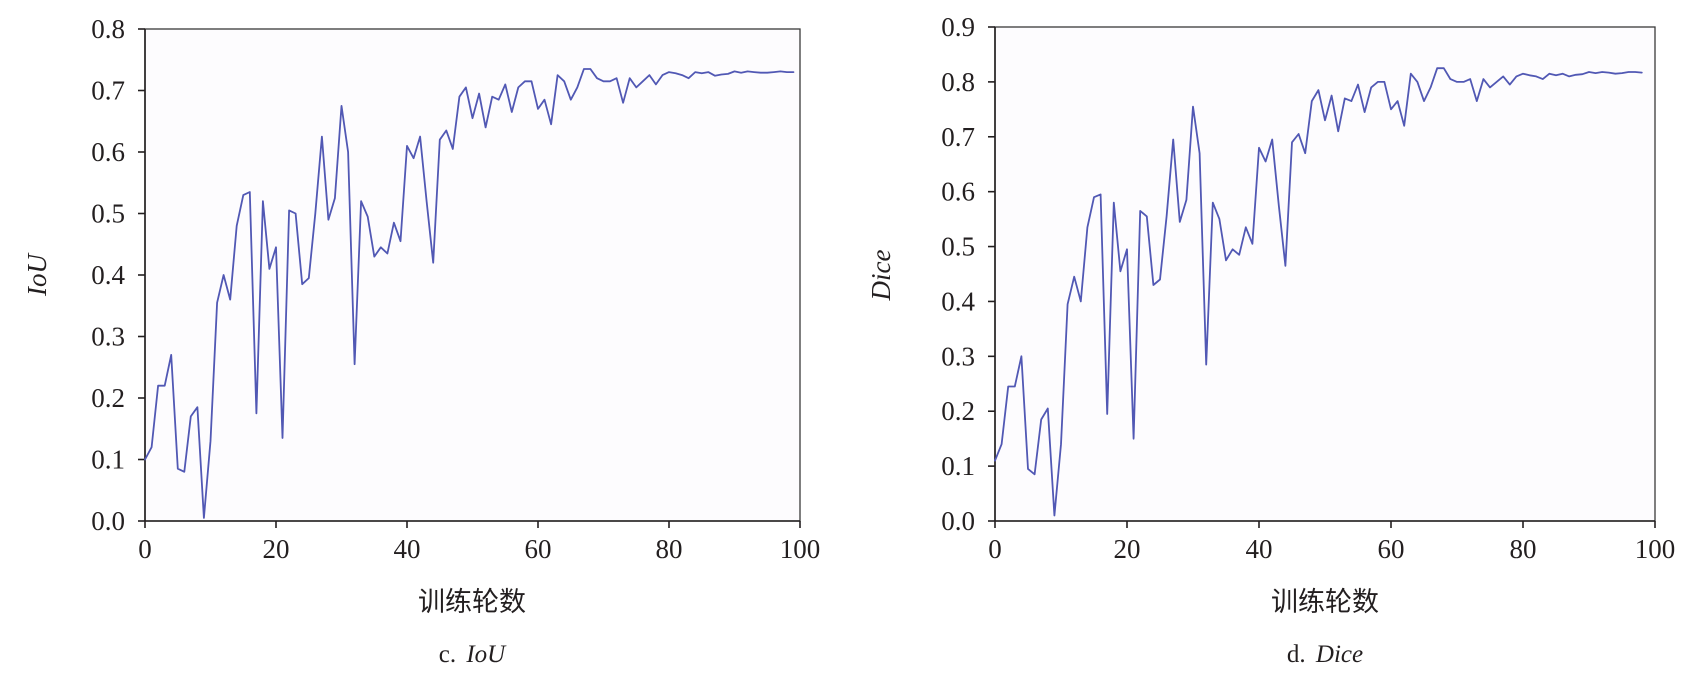 The width and height of the screenshot is (1696, 688). Describe the element at coordinates (108, 337) in the screenshot. I see `iou-y-tick-label: 0.3` at that location.